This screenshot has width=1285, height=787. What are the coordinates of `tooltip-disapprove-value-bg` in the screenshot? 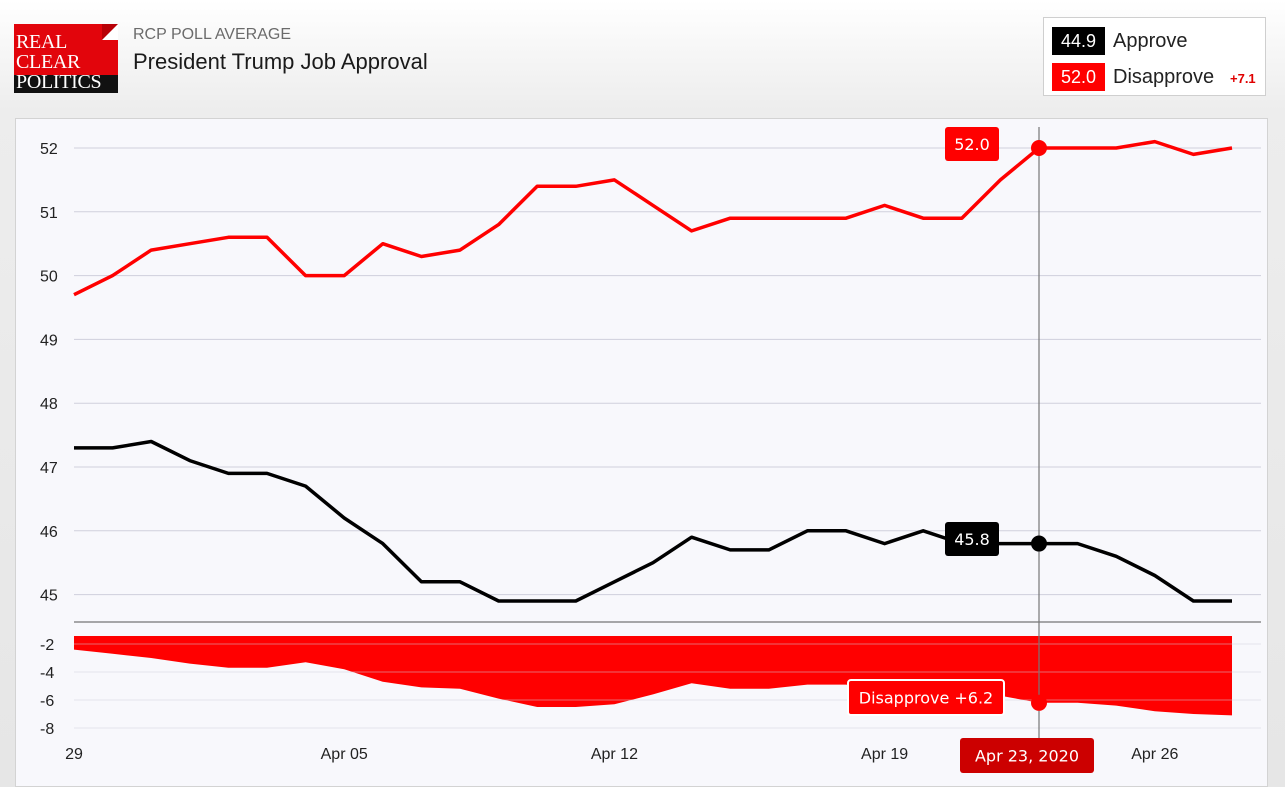 It's located at (972, 144).